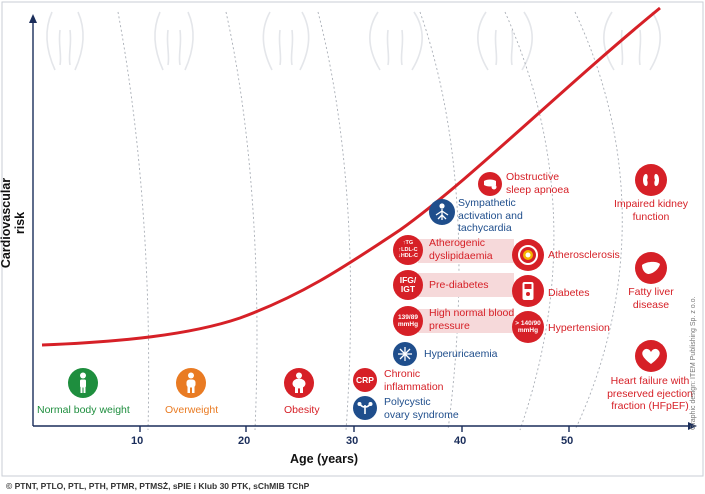 Image resolution: width=705 pixels, height=494 pixels. Describe the element at coordinates (302, 410) in the screenshot. I see `stage-label-obesity: Obesity` at that location.